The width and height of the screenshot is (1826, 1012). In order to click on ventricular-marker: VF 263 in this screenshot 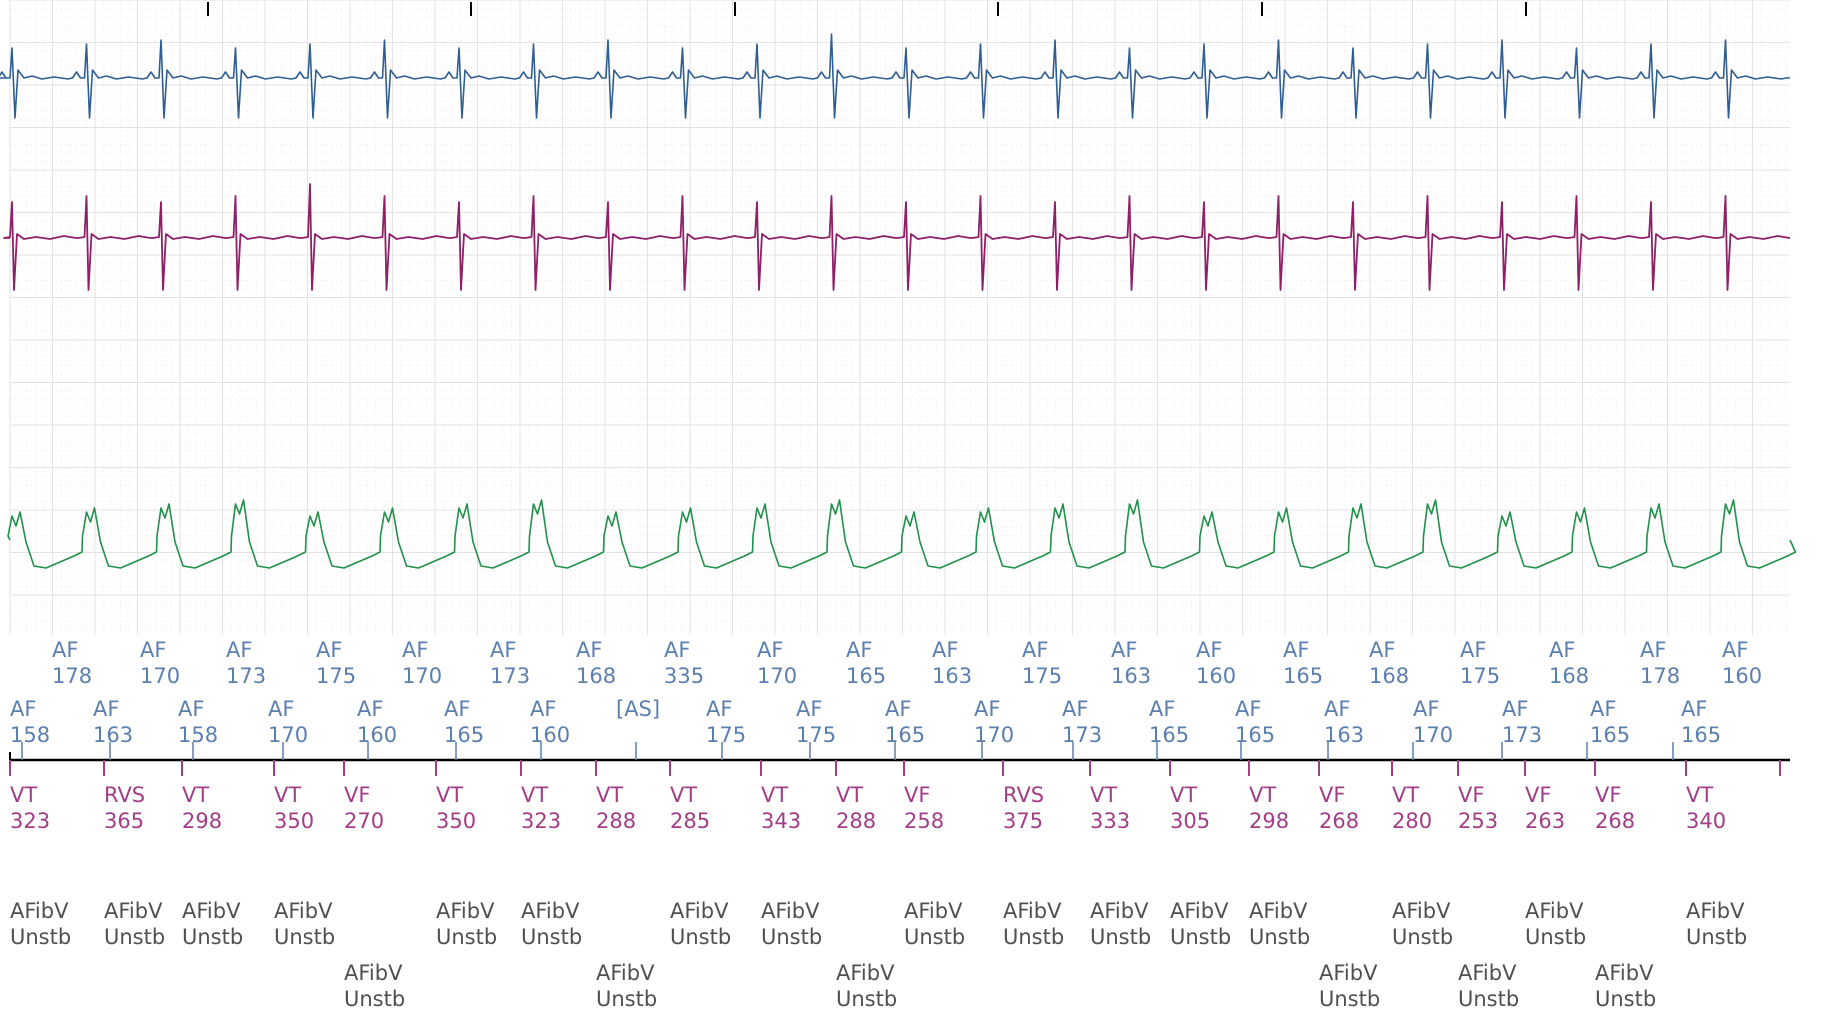, I will do `click(1545, 808)`.